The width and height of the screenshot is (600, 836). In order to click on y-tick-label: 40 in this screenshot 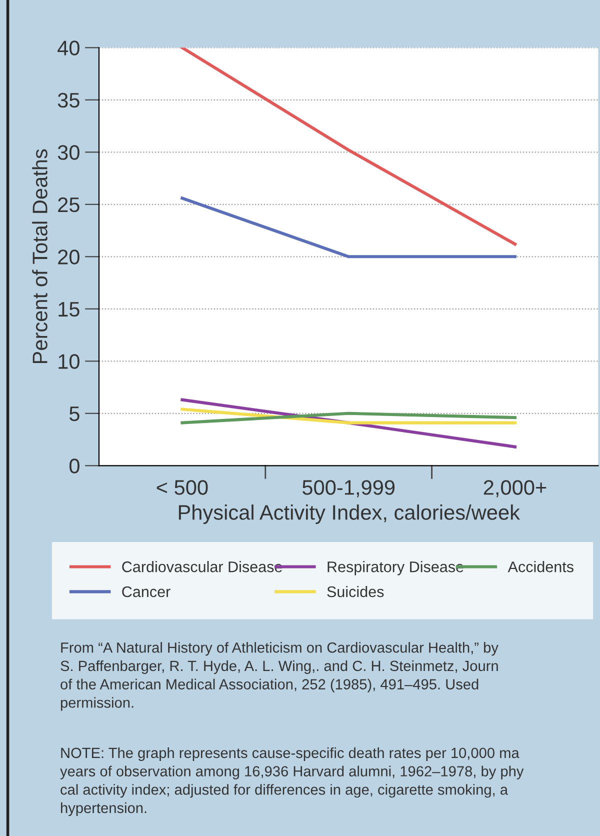, I will do `click(69, 48)`.